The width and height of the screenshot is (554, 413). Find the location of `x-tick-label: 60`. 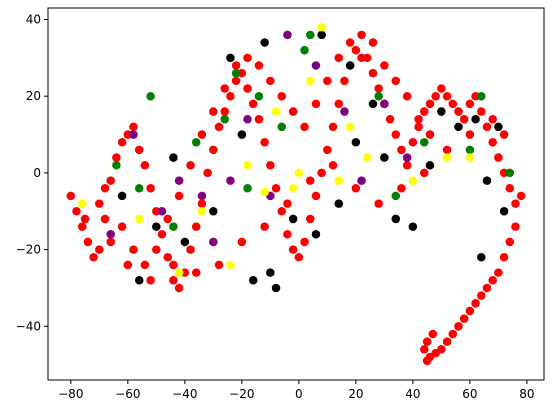

x-tick-label: 60 is located at coordinates (469, 394).